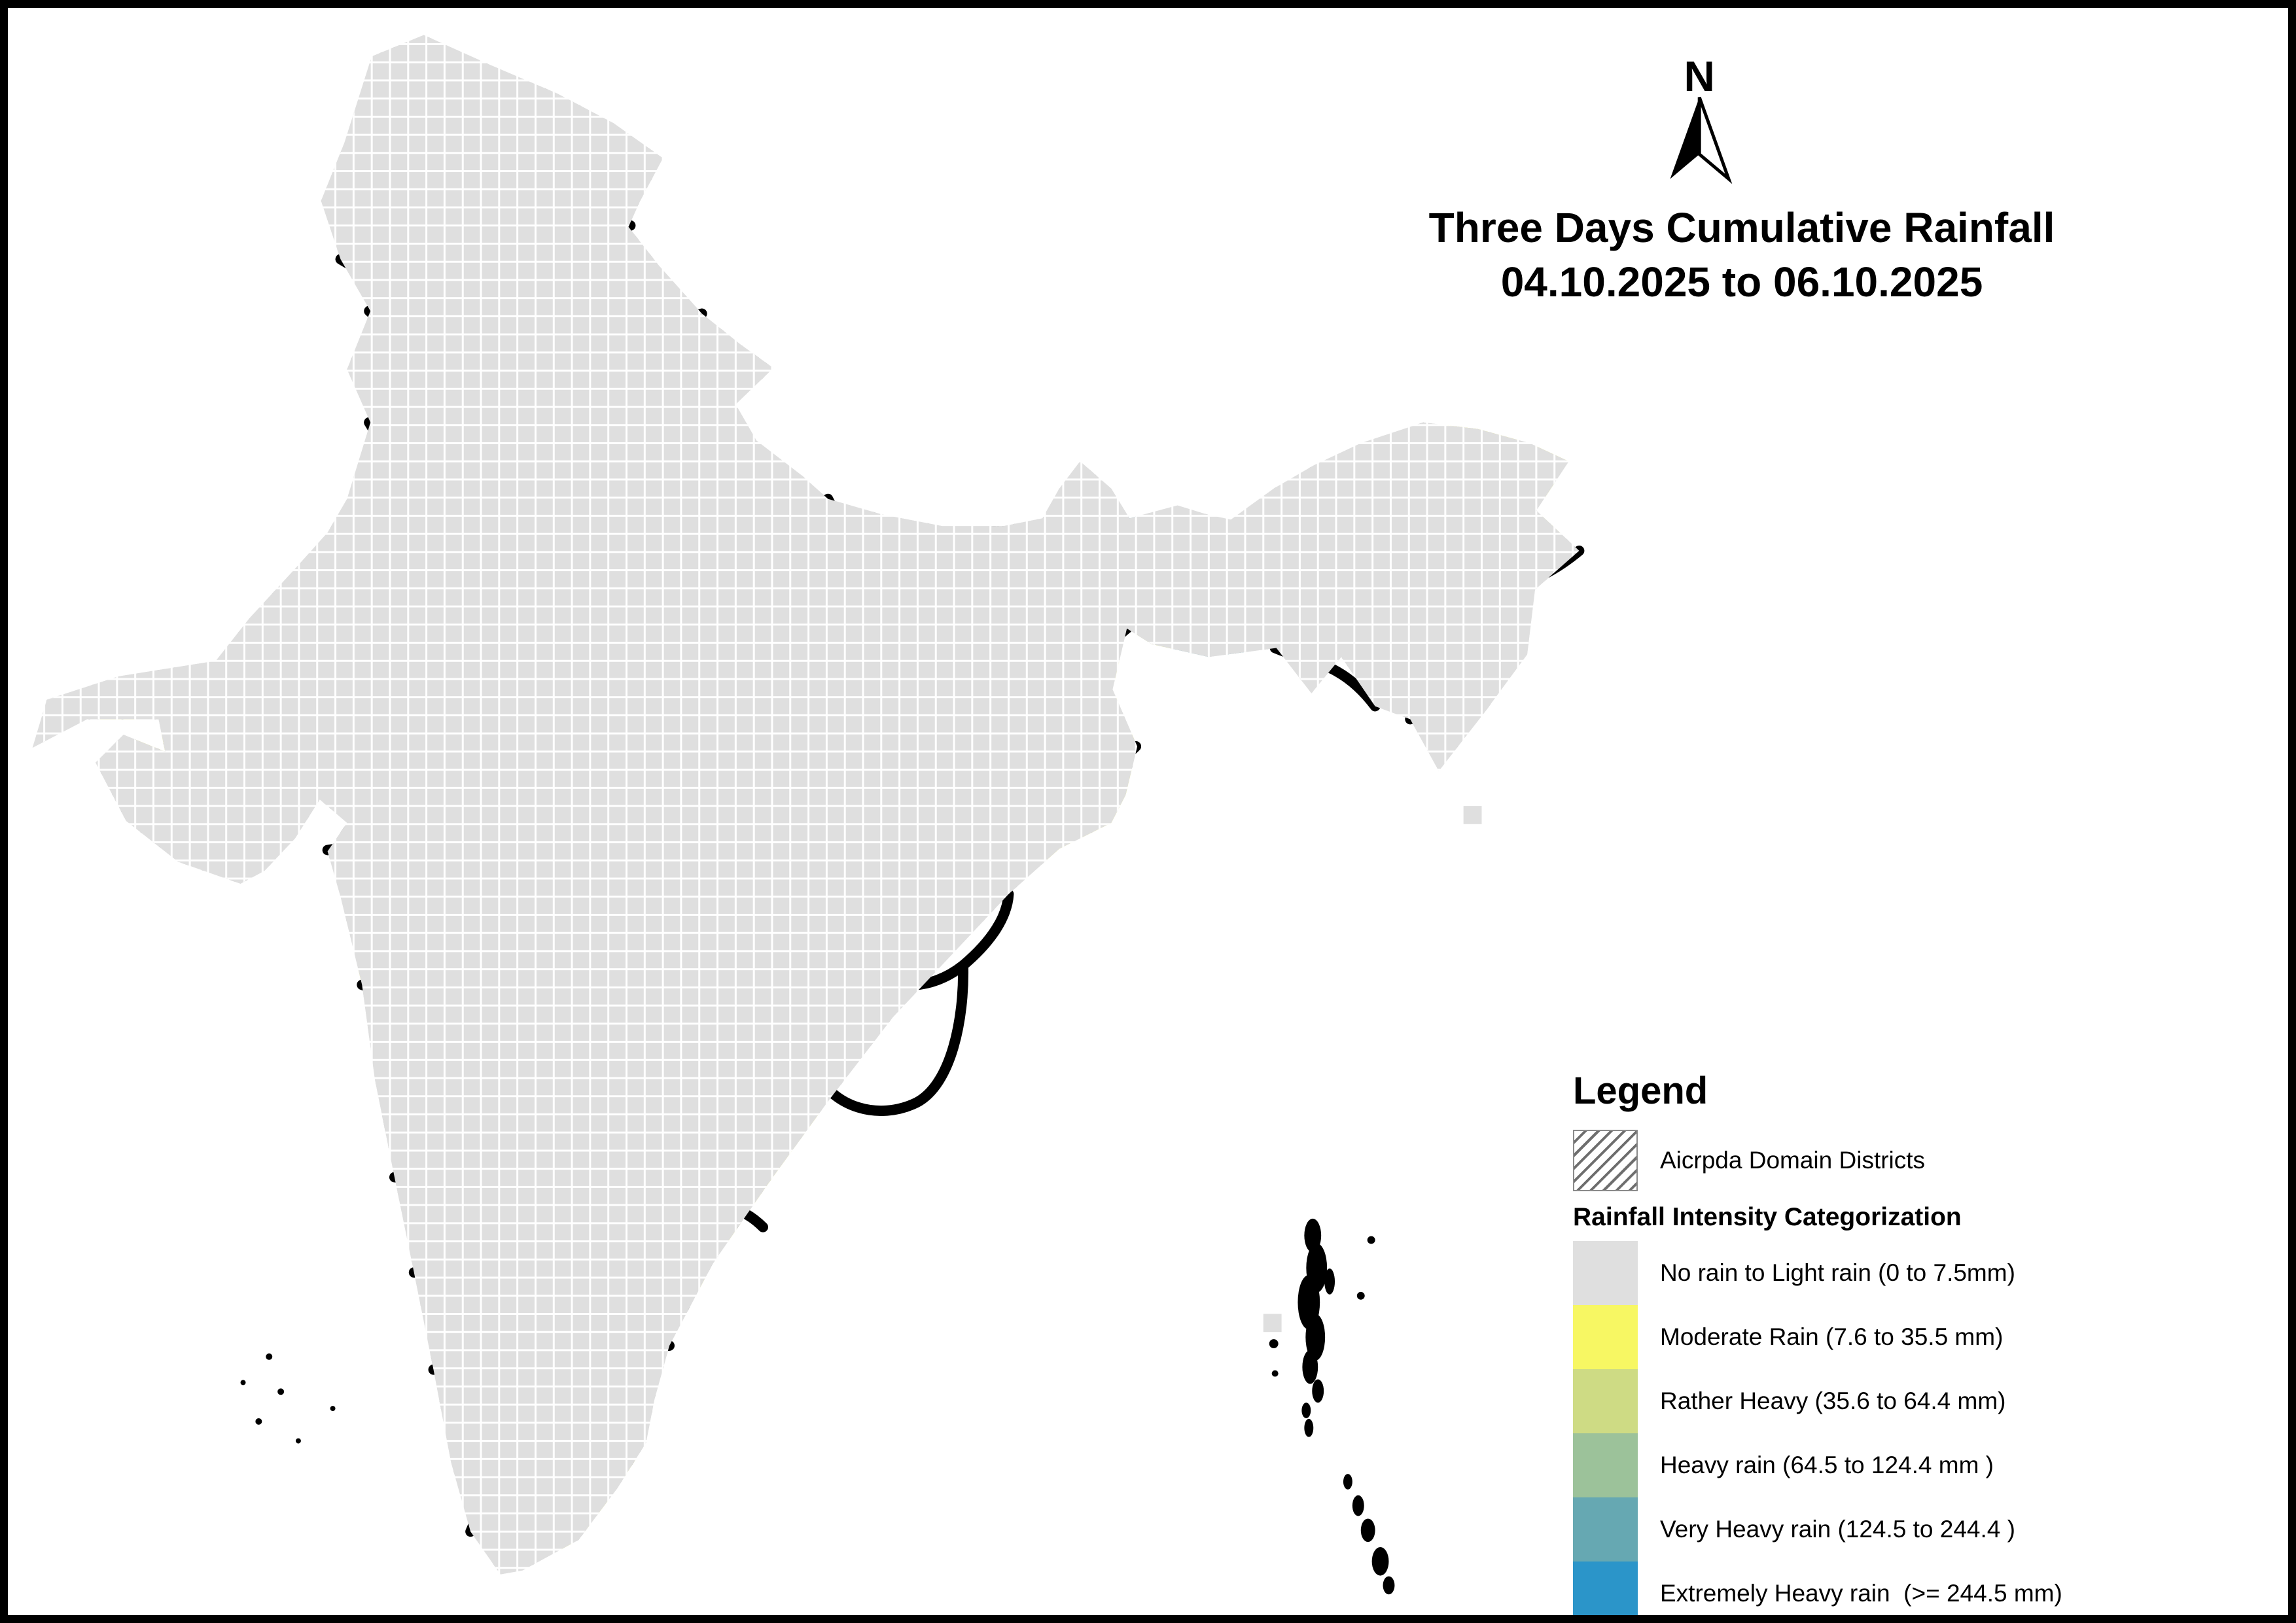 The width and height of the screenshot is (2296, 1623). Describe the element at coordinates (1332, 1407) in the screenshot. I see `andaman-nicobar-islands` at that location.